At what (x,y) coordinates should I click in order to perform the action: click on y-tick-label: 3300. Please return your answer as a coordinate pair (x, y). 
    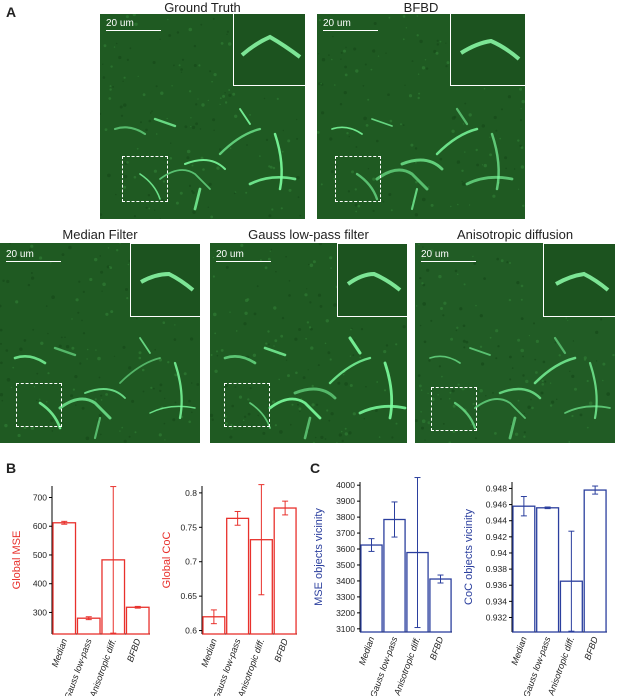
    Looking at the image, I should click on (345, 597).